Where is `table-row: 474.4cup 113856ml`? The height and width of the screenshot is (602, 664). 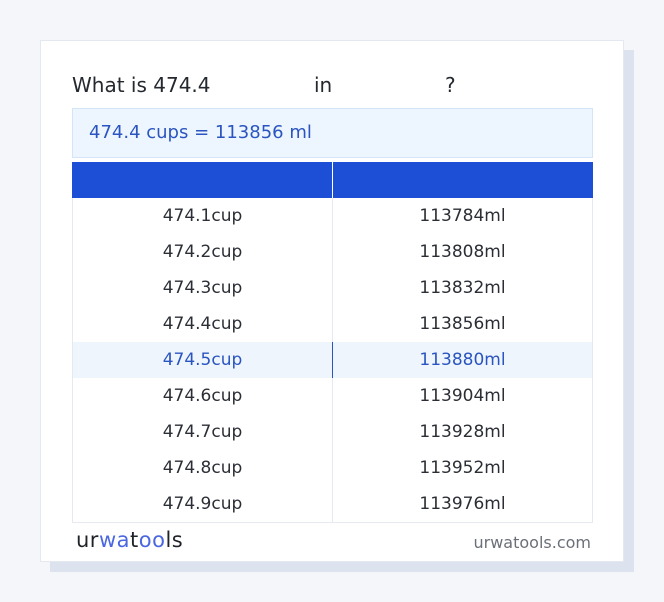
table-row: 474.4cup 113856ml is located at coordinates (332, 324).